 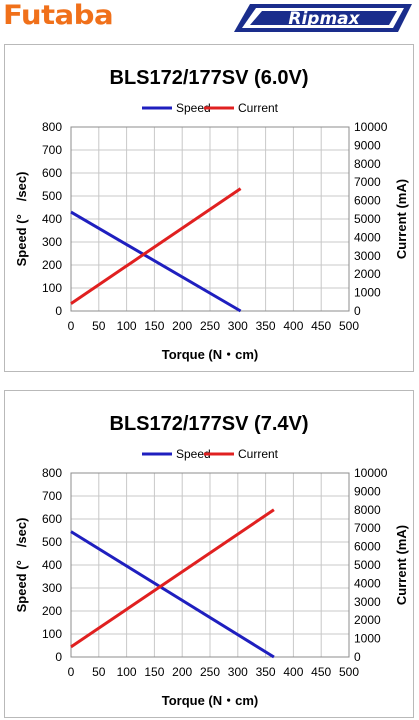 I want to click on ripmax-logo-text: Ripmax, so click(x=324, y=19).